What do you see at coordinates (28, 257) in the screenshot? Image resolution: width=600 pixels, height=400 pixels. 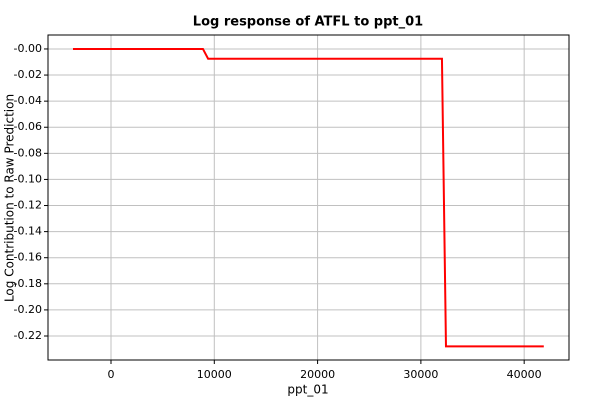 I see `y-tick-label: -0.16` at bounding box center [28, 257].